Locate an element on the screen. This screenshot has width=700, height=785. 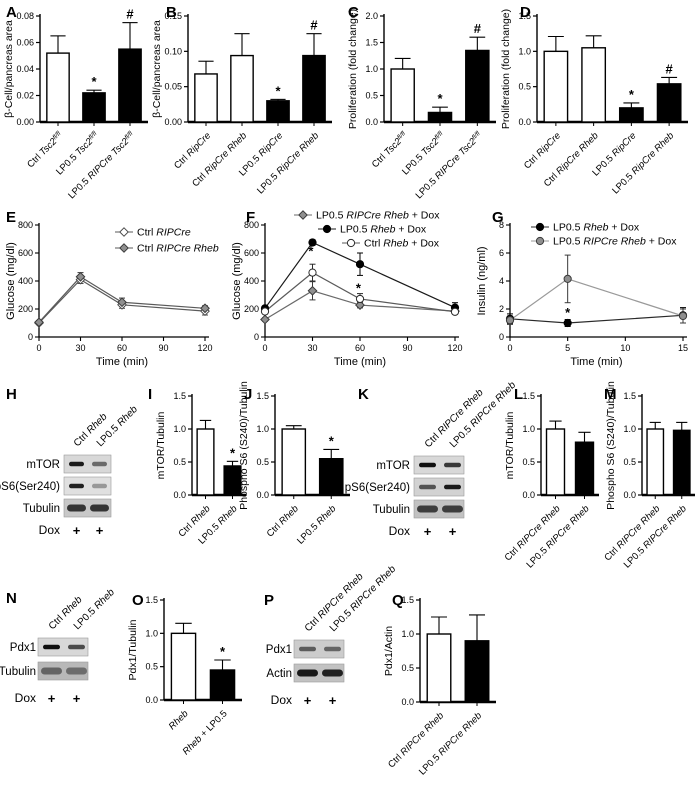
panel-label-m: M is located at coordinates (610, 394).